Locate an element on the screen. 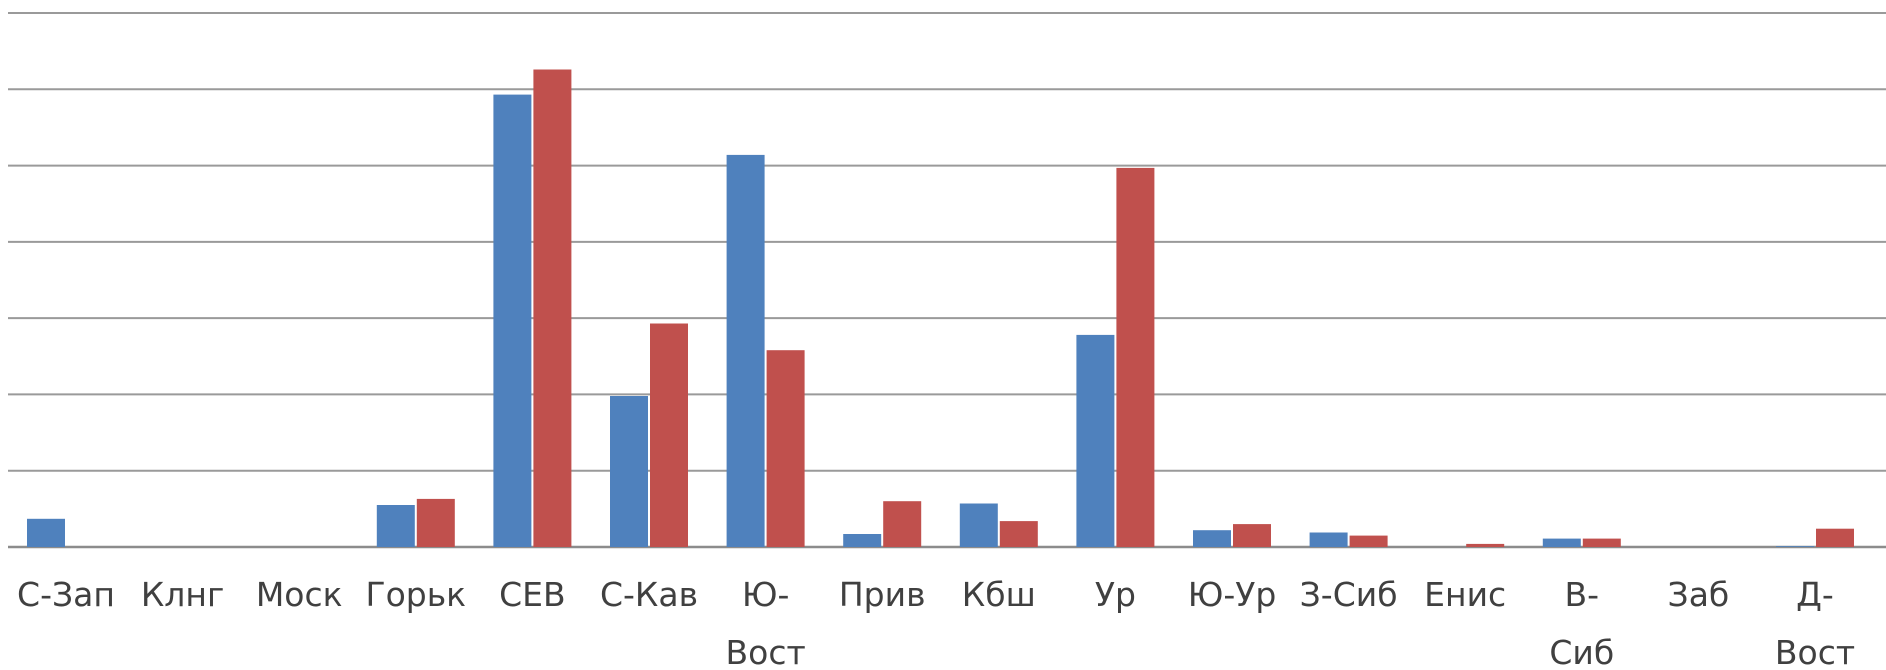  category-label: З-Сиб is located at coordinates (1349, 594).